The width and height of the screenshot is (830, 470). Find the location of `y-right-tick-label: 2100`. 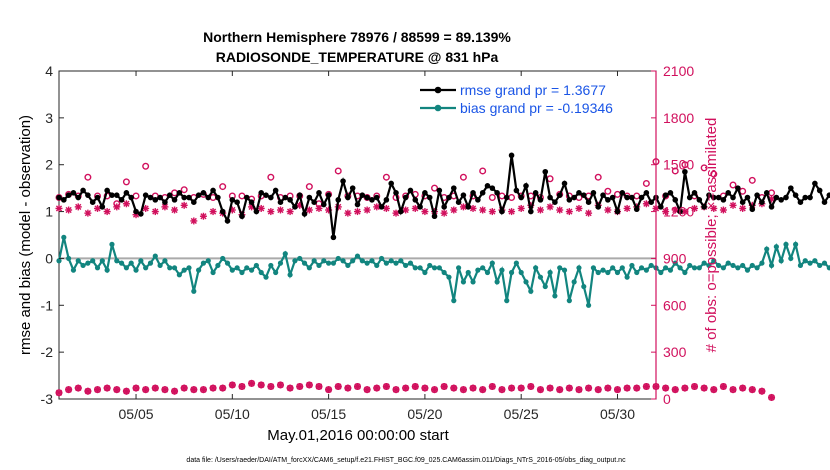

y-right-tick-label: 2100 is located at coordinates (678, 71).